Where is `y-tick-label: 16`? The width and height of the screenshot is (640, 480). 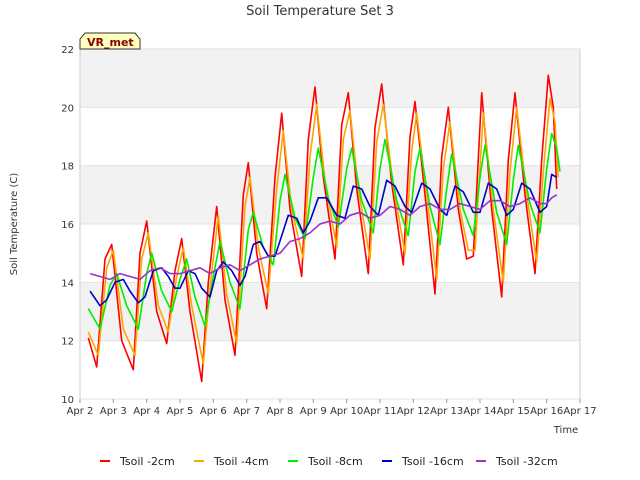 y-tick-label: 16 is located at coordinates (67, 225).